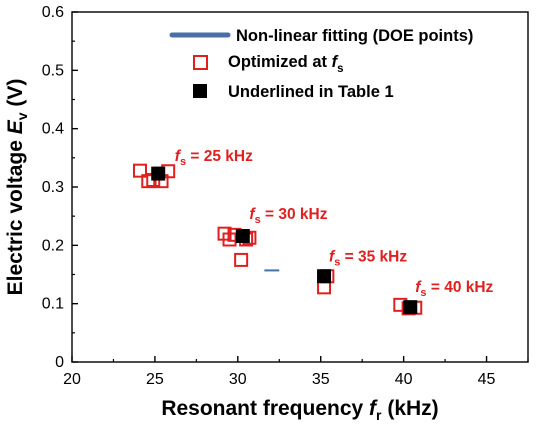 Image resolution: width=550 pixels, height=425 pixels. Describe the element at coordinates (53, 70) in the screenshot. I see `y-tick-label-5: 0.5` at that location.